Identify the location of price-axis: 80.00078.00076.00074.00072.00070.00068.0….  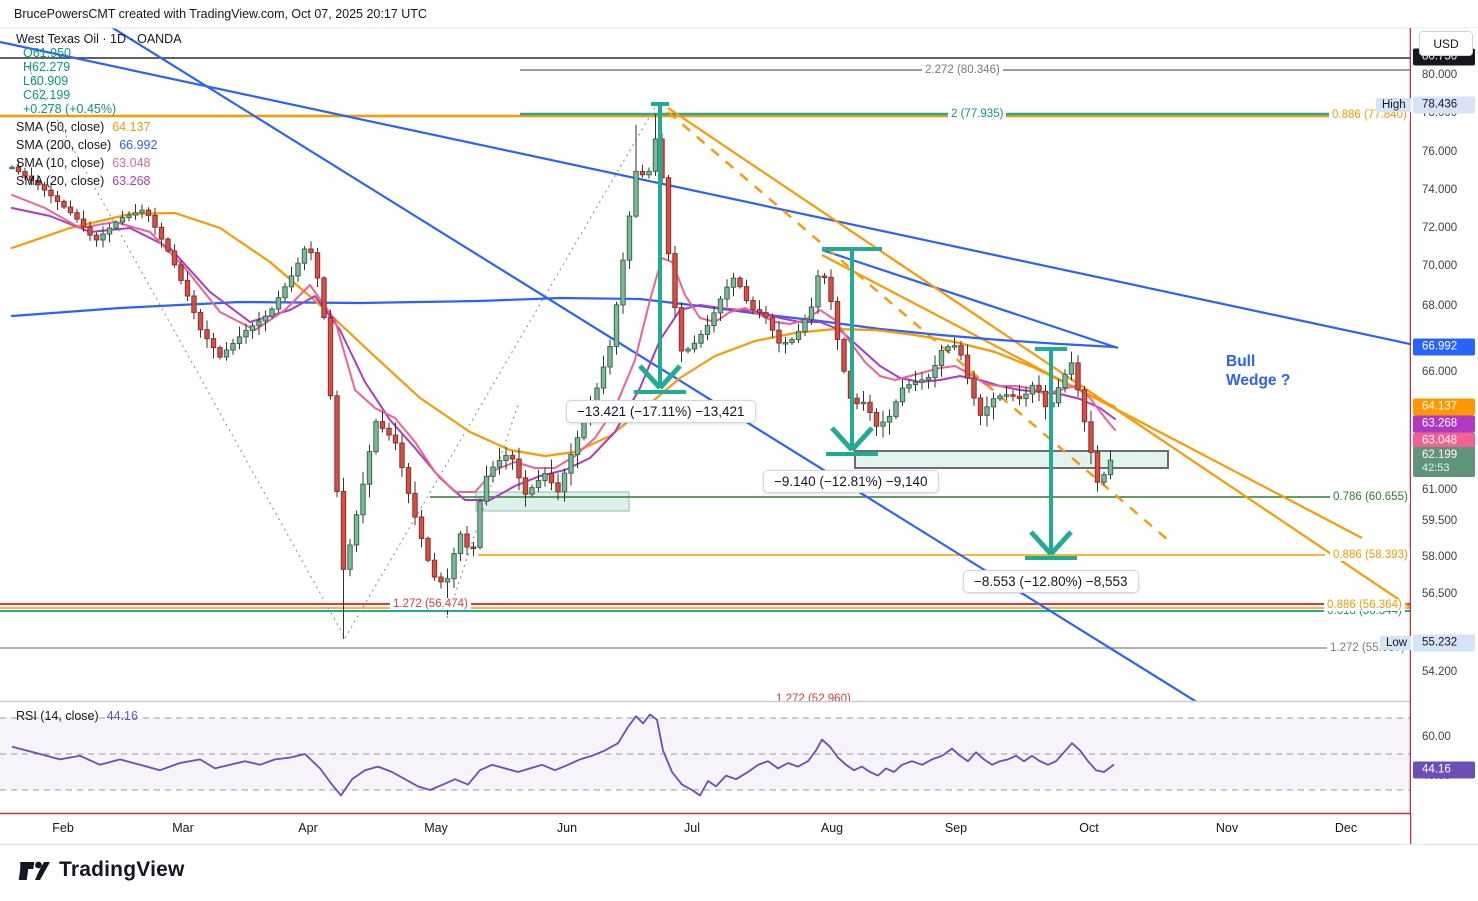
(1444, 421).